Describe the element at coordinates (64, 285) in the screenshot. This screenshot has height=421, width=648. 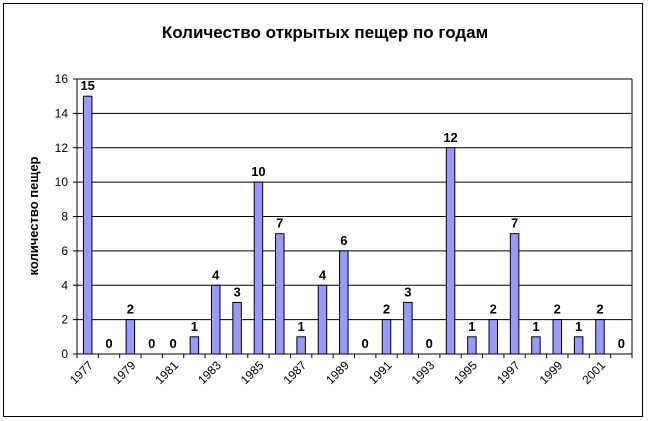
I see `y-tick-label: 4` at that location.